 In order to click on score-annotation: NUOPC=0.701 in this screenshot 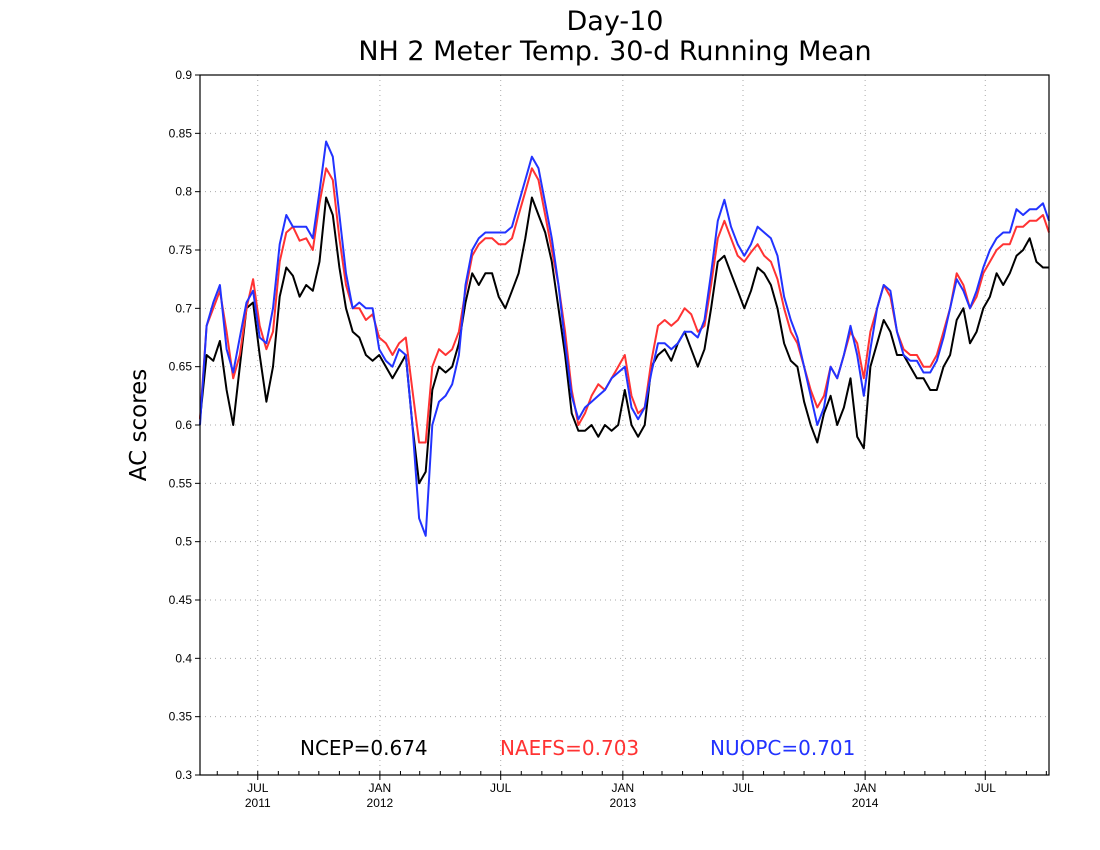, I will do `click(782, 748)`.